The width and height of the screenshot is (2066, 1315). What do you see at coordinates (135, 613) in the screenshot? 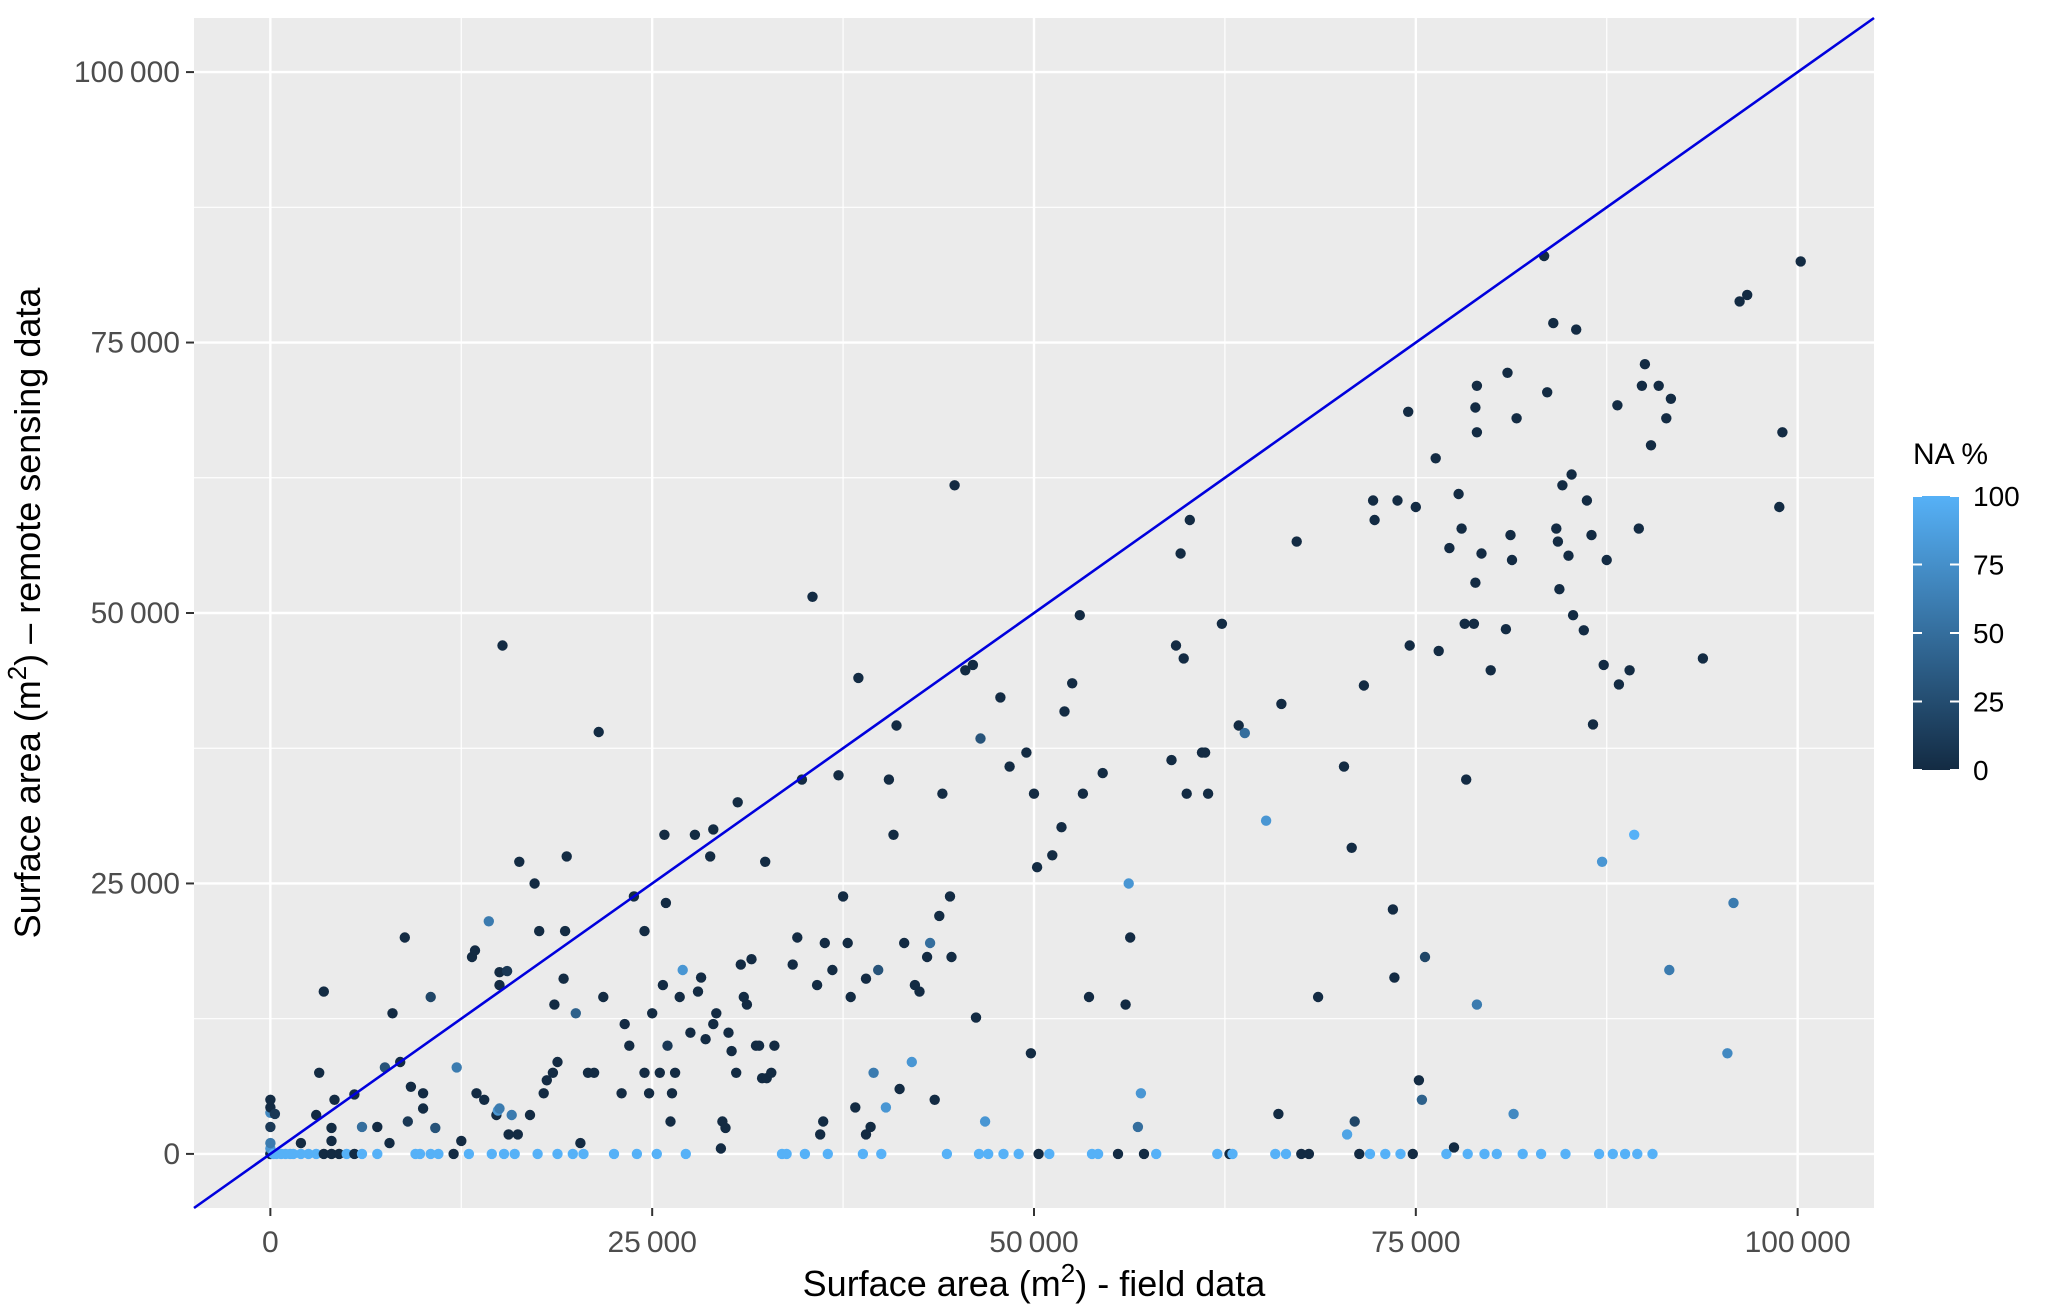
I see `y-tick-label: 50 000` at bounding box center [135, 613].